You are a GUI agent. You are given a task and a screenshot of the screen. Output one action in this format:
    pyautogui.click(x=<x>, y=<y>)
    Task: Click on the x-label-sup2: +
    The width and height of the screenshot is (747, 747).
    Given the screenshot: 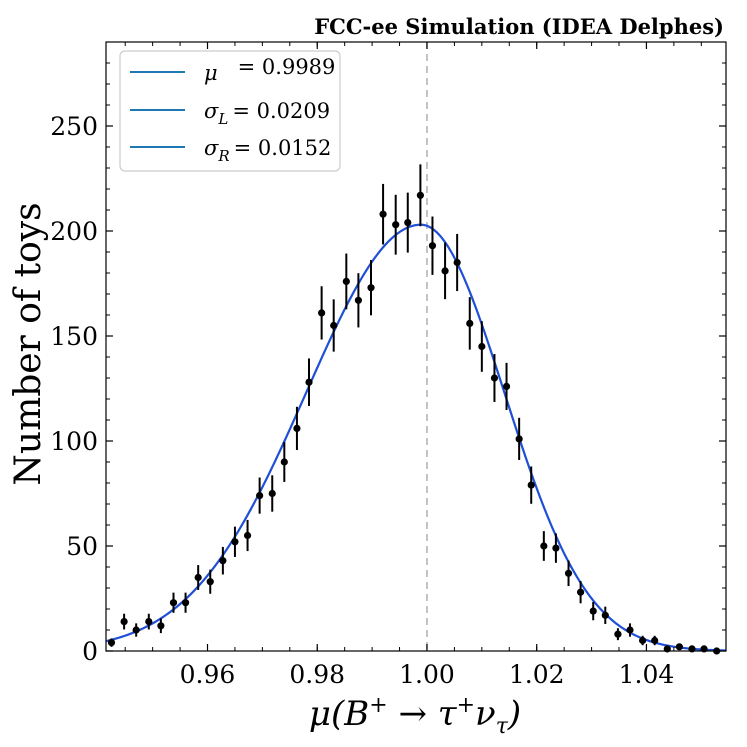 What is the action you would take?
    pyautogui.click(x=466, y=705)
    